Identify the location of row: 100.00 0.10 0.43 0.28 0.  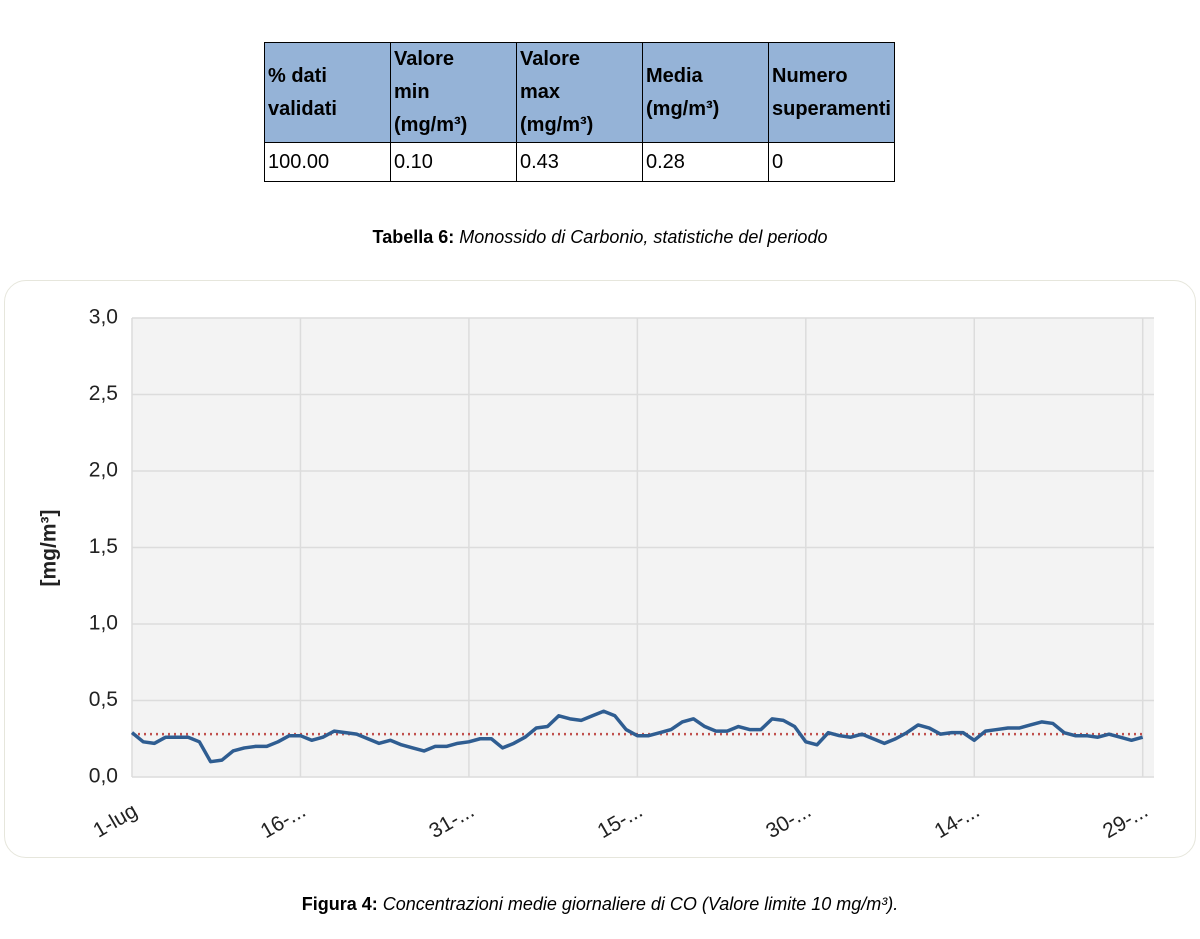
(579, 162).